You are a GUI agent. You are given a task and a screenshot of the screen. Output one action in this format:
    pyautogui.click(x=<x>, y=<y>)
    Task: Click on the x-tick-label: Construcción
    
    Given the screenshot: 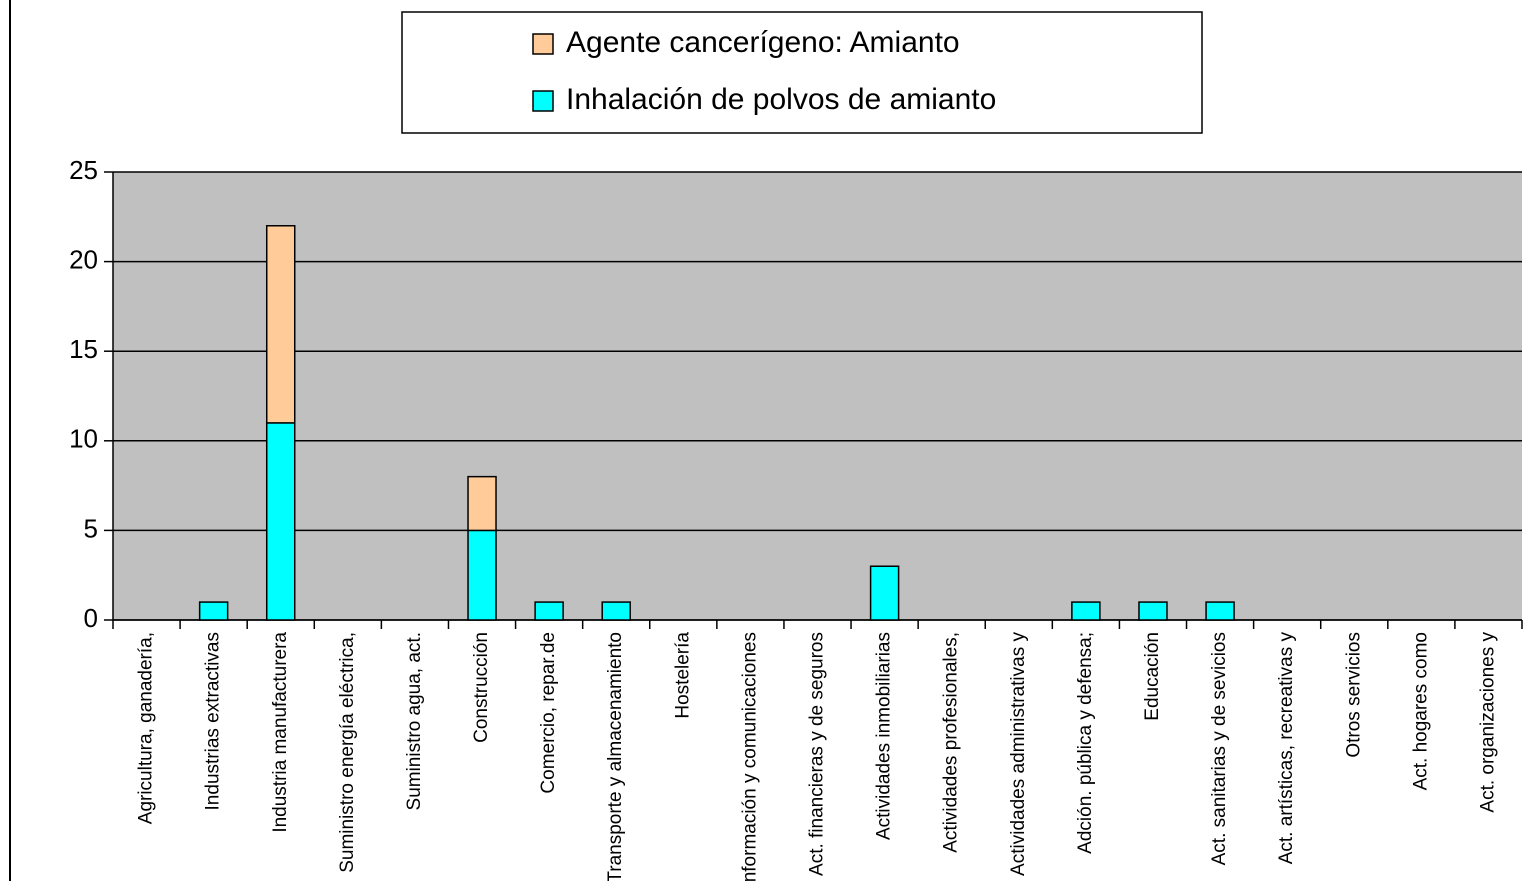 What is the action you would take?
    pyautogui.click(x=481, y=687)
    